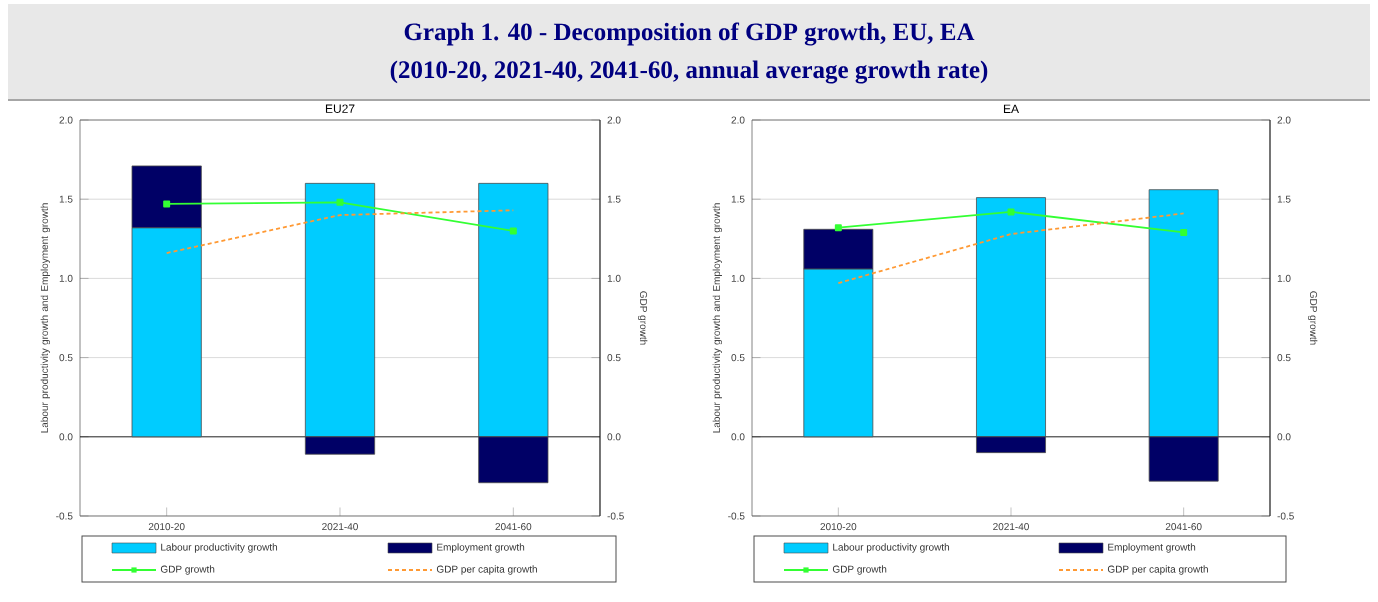  Describe the element at coordinates (689, 72) in the screenshot. I see `text: (2010-20, 2021-40, 2041-60, annual average growth rate)` at that location.